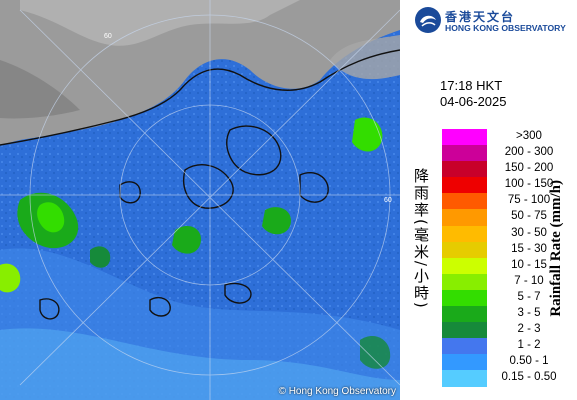 The image size is (577, 400). I want to click on legend-range-label: 150 - 200, so click(529, 168).